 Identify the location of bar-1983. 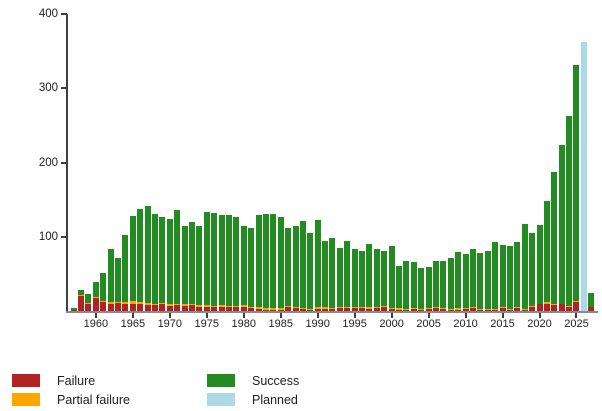
(265, 262).